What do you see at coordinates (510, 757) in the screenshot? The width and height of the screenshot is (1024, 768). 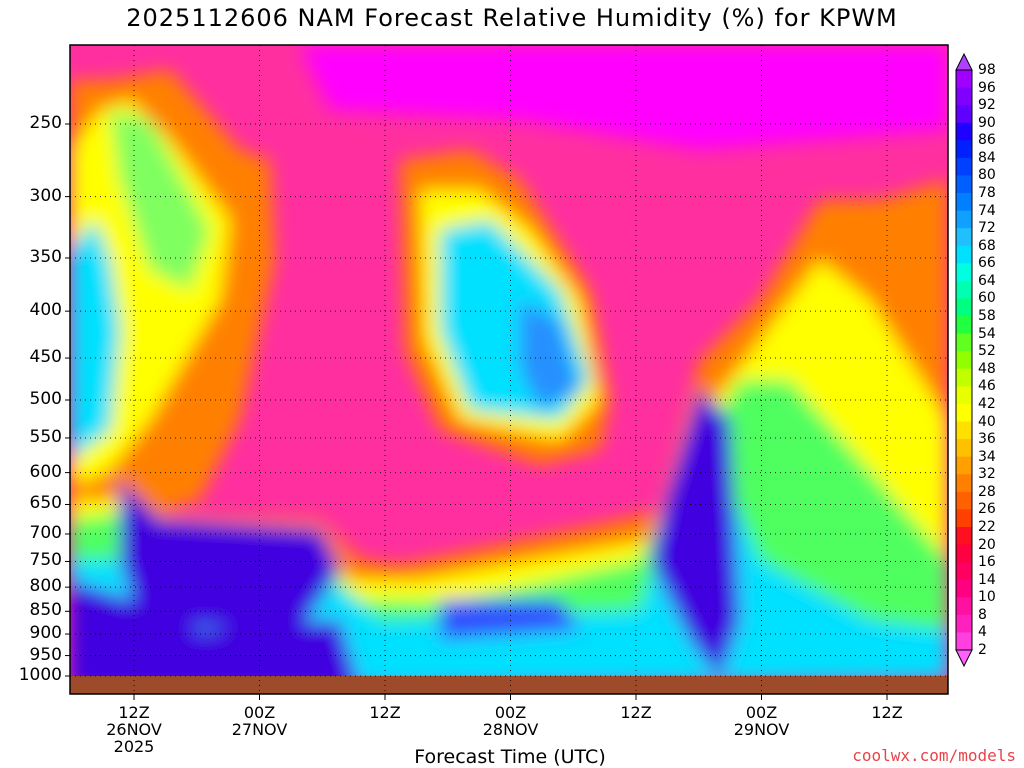 I see `x-axis-title: Forecast Time (UTC)` at bounding box center [510, 757].